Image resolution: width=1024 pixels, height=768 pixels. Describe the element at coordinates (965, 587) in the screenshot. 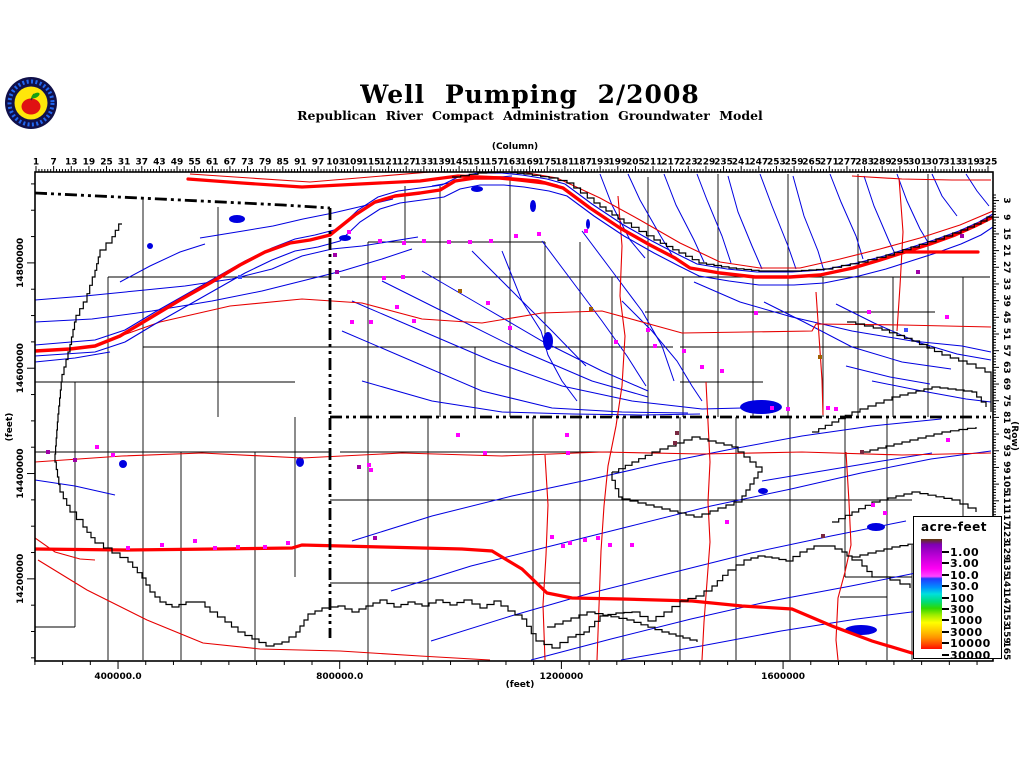

I see `legend-value: 30.0` at that location.